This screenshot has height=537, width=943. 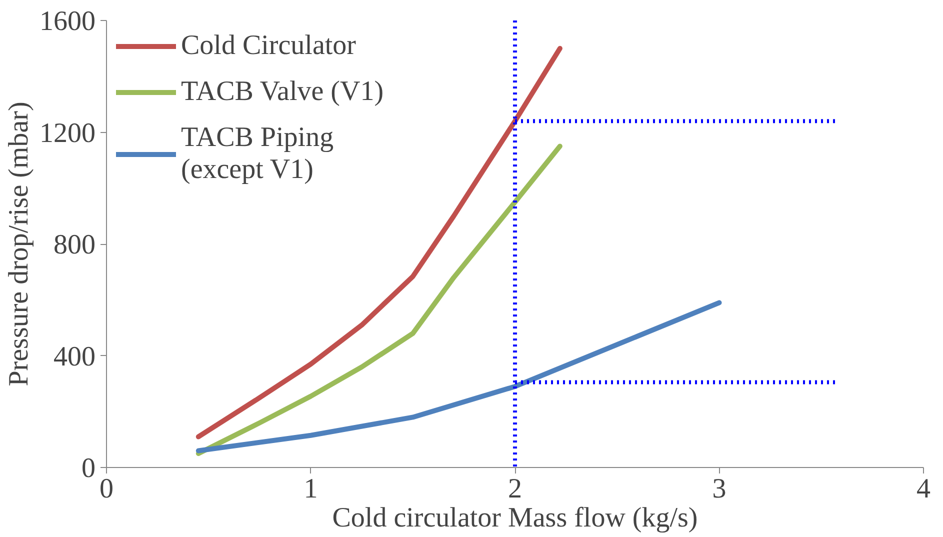 What do you see at coordinates (19, 244) in the screenshot?
I see `y-axis-title: Pressure drop/rise (mbar)` at bounding box center [19, 244].